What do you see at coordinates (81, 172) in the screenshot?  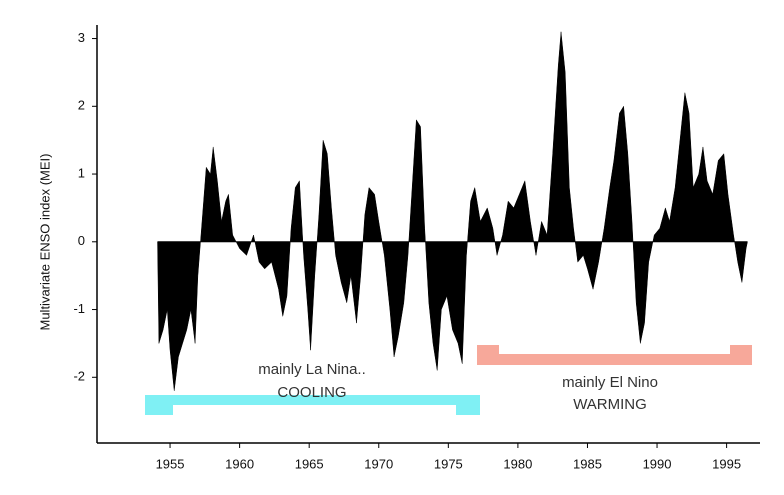 I see `y-tick-label: 1` at bounding box center [81, 172].